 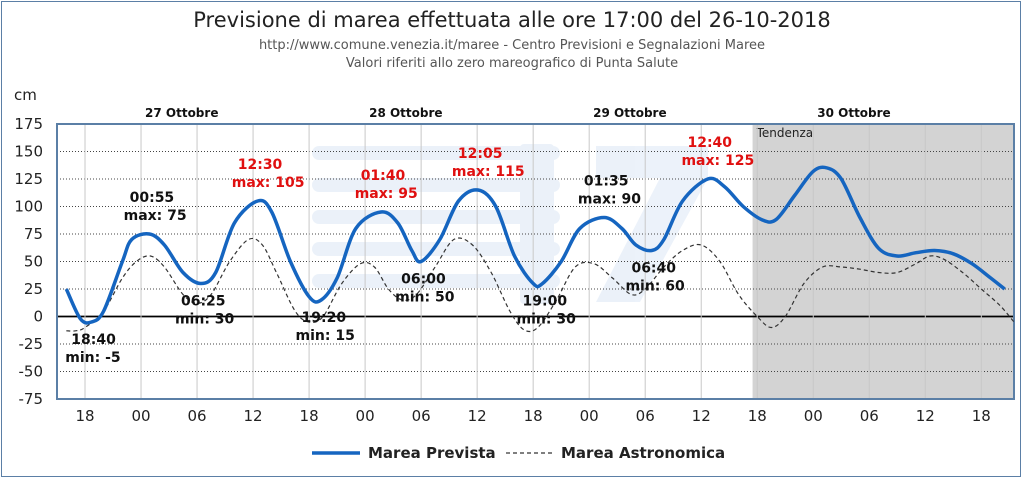 What do you see at coordinates (31, 344) in the screenshot?
I see `y-tick-label: -25` at bounding box center [31, 344].